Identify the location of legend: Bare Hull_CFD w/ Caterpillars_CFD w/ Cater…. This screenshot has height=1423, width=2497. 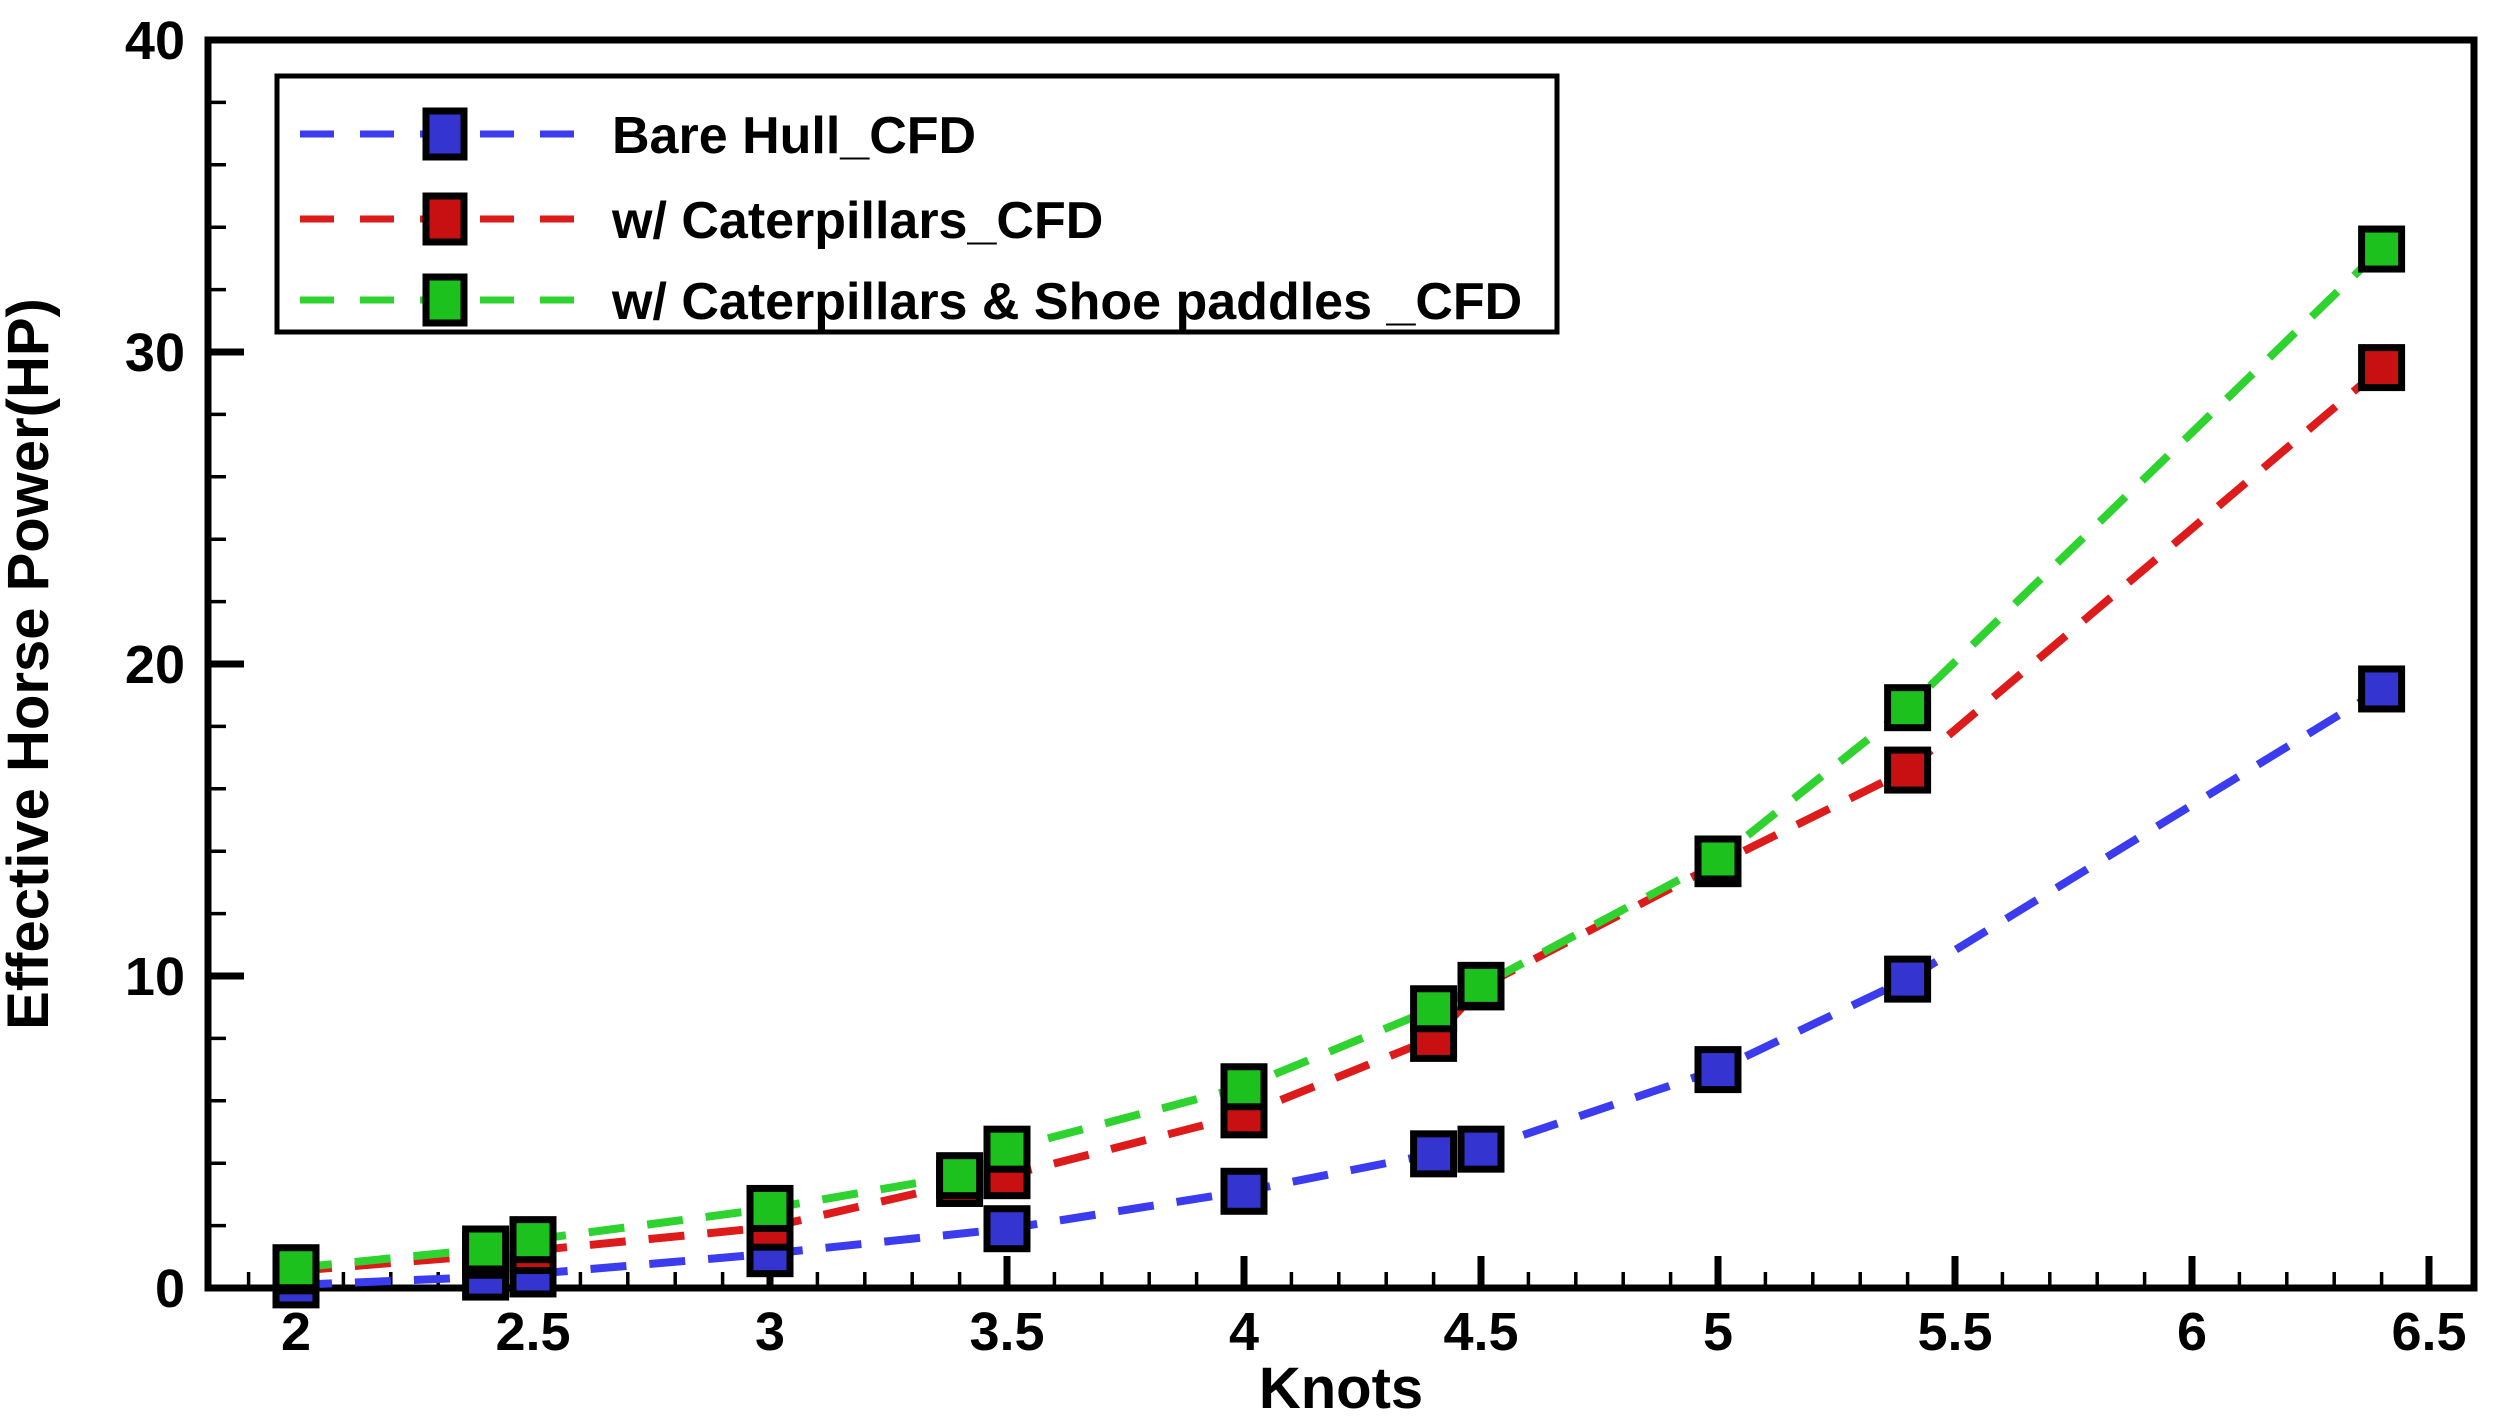
(917, 204).